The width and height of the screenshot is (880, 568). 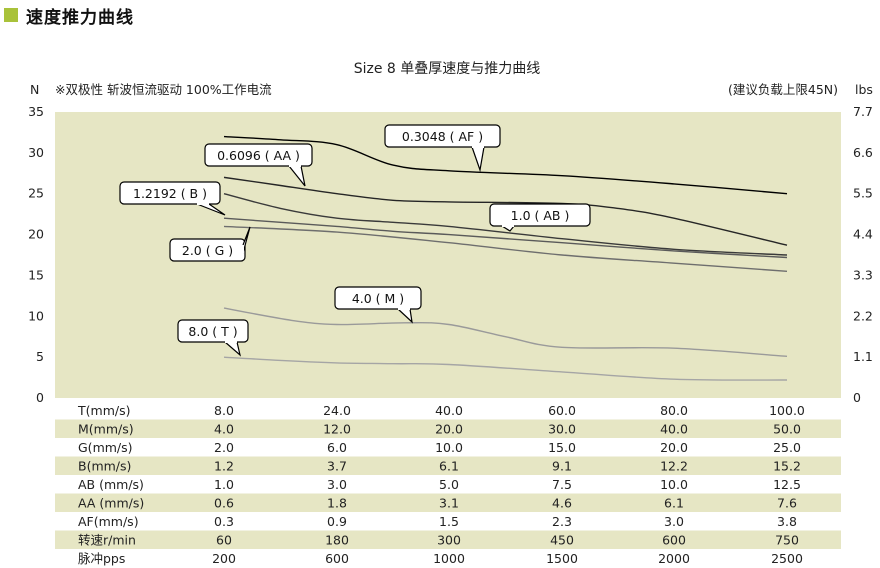 What do you see at coordinates (674, 503) in the screenshot?
I see `table-cell: 6.1` at bounding box center [674, 503].